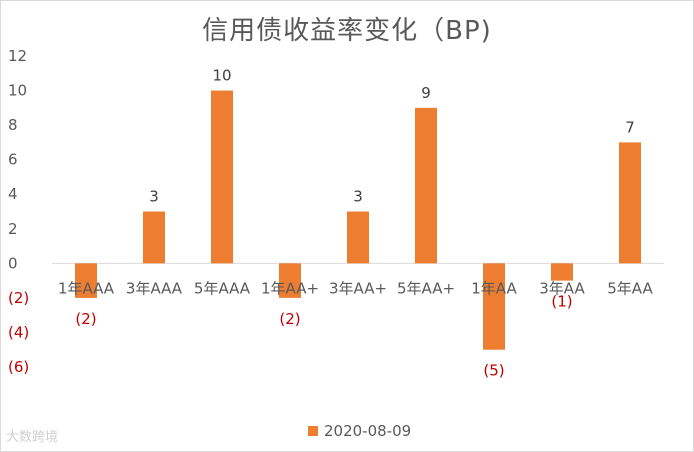  I want to click on y-tick-label: (4), so click(18, 332).